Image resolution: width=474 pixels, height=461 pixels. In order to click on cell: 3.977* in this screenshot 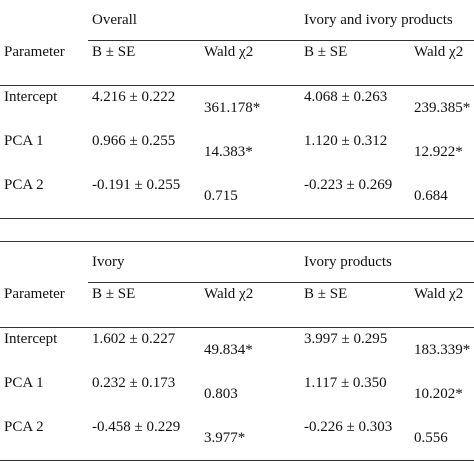, I will do `click(250, 438)`.